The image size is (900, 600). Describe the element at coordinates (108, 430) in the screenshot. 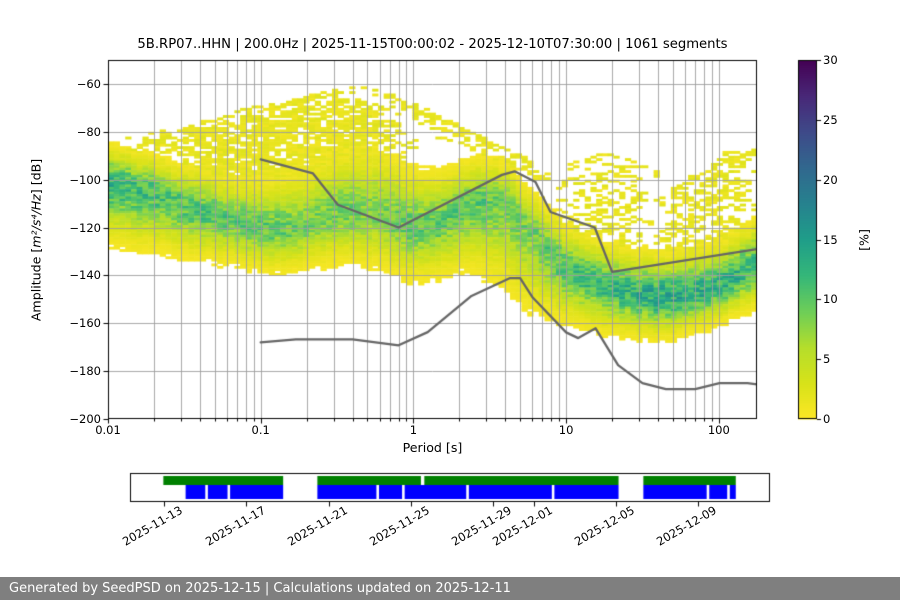

I see `x-tick-label: 0.01` at that location.